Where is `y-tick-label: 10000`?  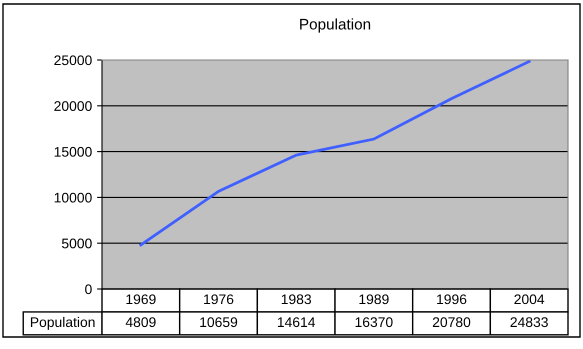
y-tick-label: 10000 is located at coordinates (73, 197).